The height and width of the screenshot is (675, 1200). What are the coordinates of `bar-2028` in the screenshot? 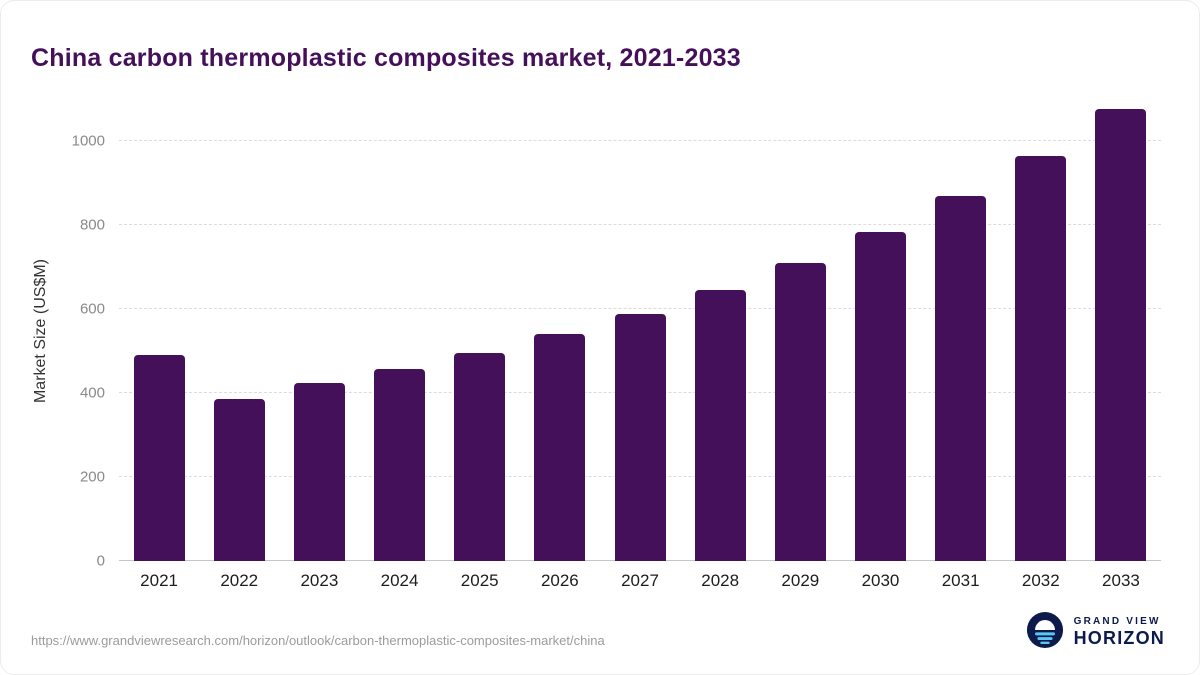 It's located at (720, 425).